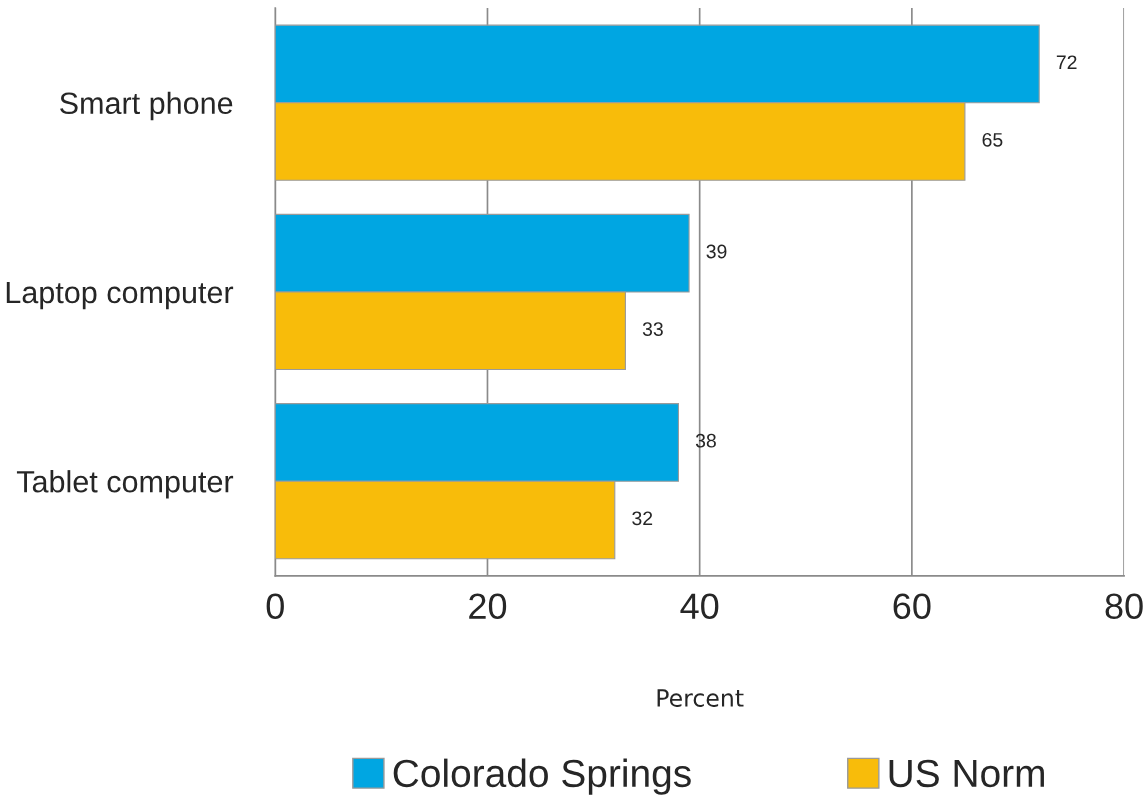 The image size is (1147, 811). Describe the element at coordinates (992, 139) in the screenshot. I see `data-label: 65` at that location.